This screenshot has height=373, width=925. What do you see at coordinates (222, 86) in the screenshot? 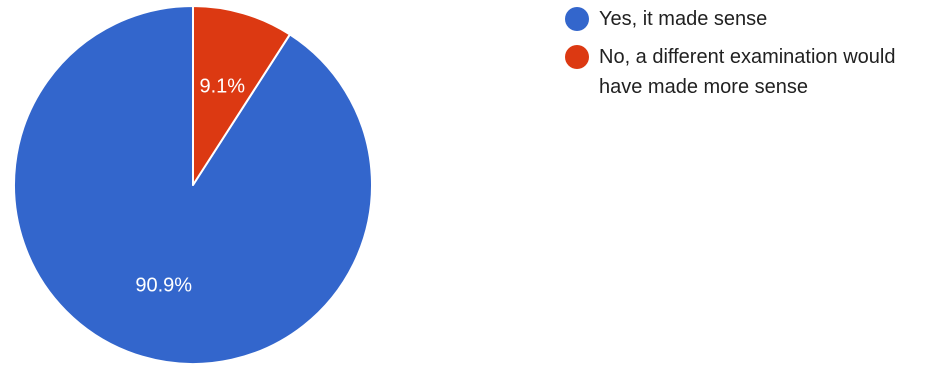
I see `slice-label-1: 9.1%` at bounding box center [222, 86].